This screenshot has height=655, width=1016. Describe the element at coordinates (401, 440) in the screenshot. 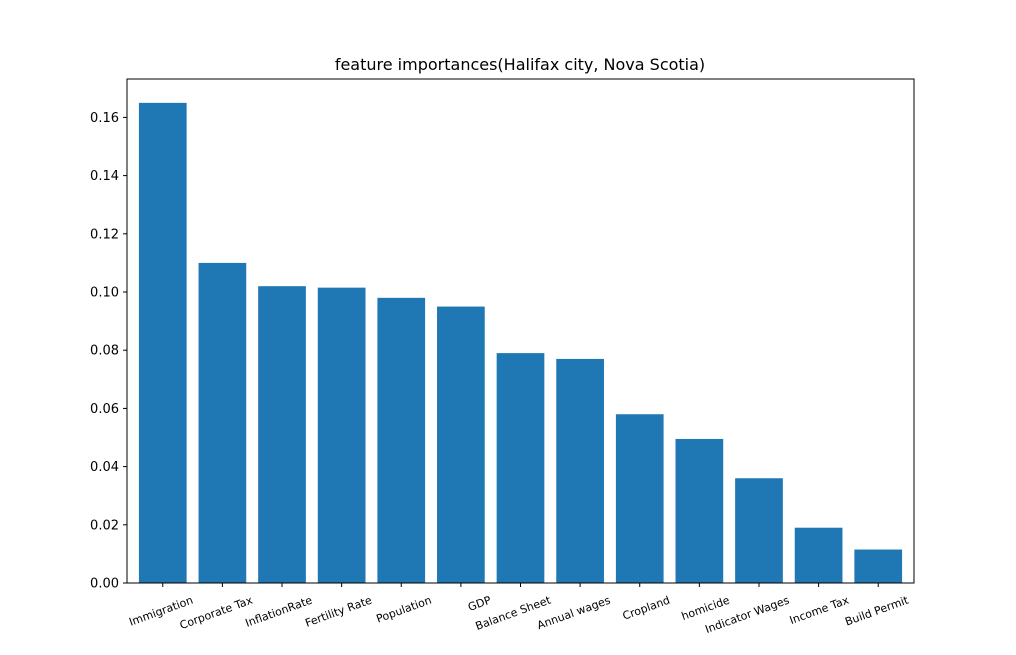

I see `bar-population` at that location.